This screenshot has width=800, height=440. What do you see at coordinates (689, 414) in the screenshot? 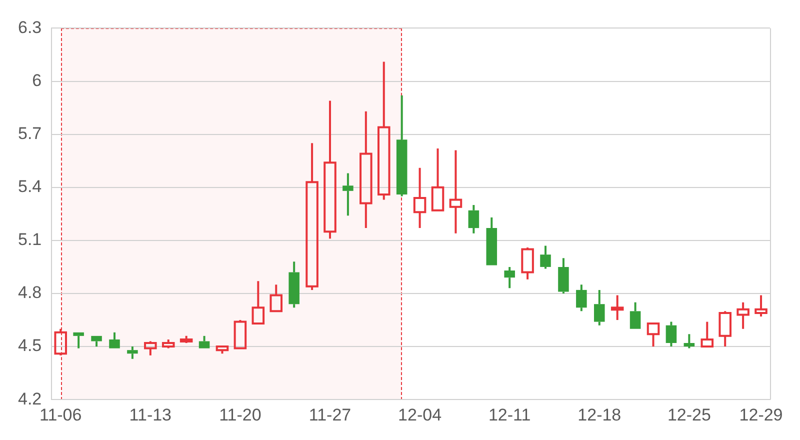
I see `x-tick-label: 12-25` at bounding box center [689, 414].